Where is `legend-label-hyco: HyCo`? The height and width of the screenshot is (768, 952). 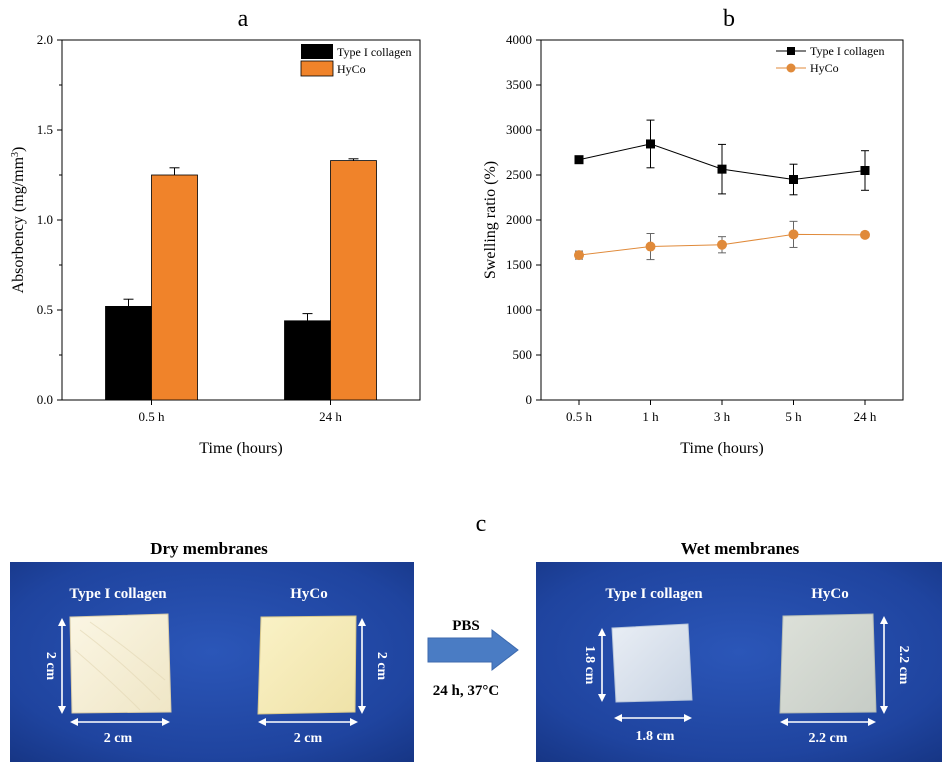
legend-label-hyco: HyCo is located at coordinates (351, 69).